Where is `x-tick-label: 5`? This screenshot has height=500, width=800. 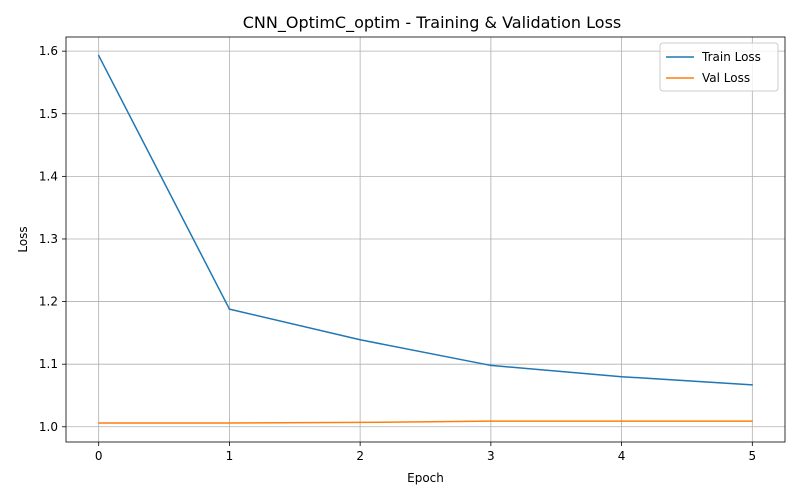
x-tick-label: 5 is located at coordinates (752, 456).